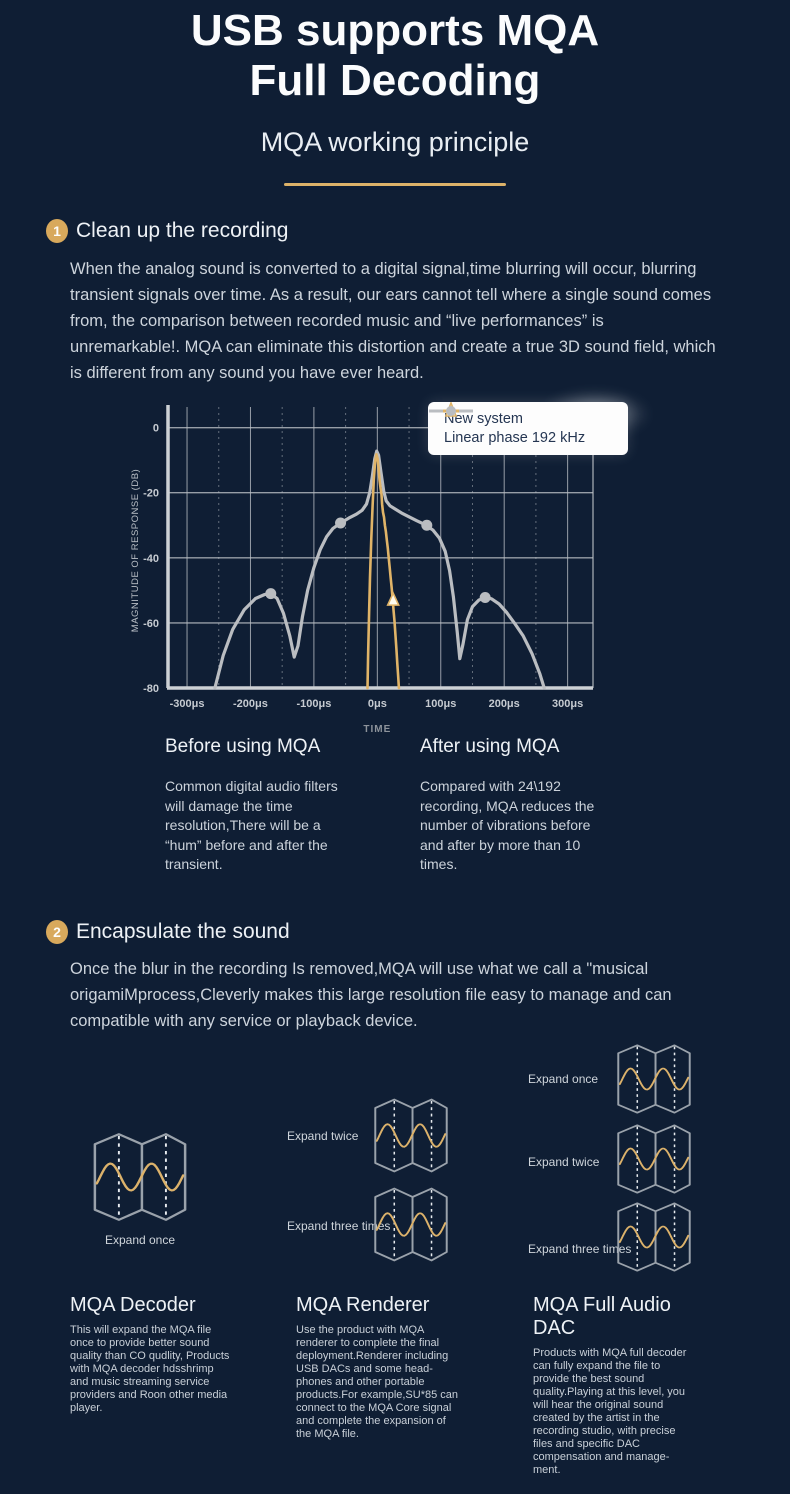  What do you see at coordinates (135, 550) in the screenshot?
I see `svg-text: MAGNITUDE OF RESPONSE (DB)` at bounding box center [135, 550].